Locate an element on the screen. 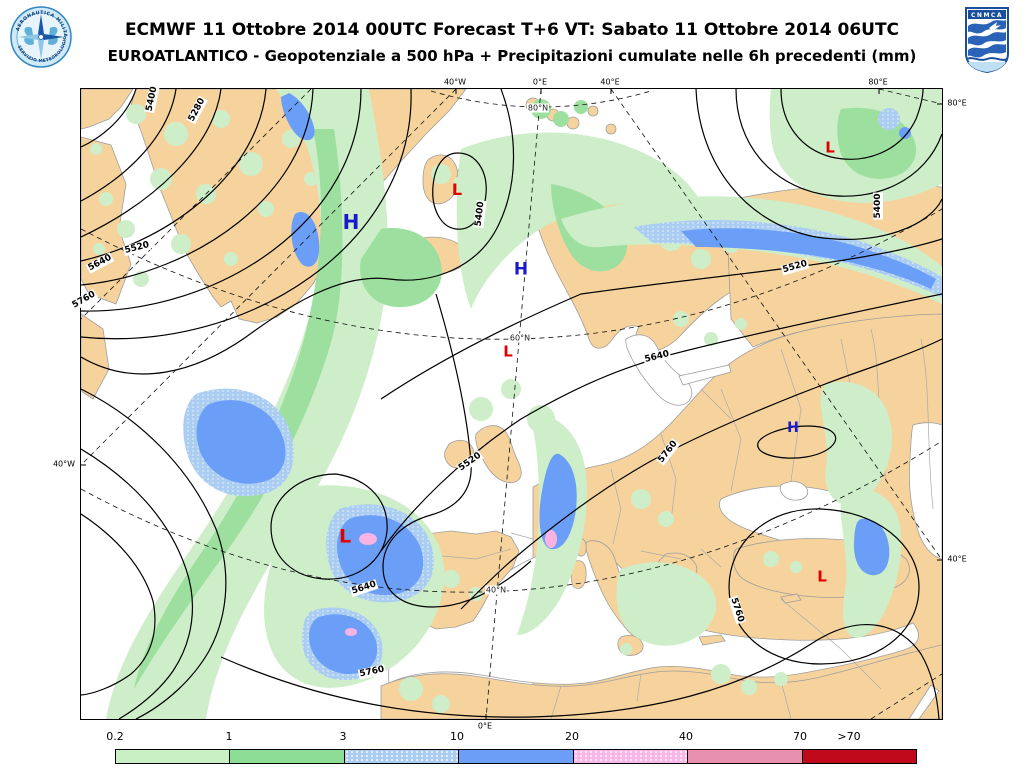  legend-tick-label: 20 is located at coordinates (572, 736).